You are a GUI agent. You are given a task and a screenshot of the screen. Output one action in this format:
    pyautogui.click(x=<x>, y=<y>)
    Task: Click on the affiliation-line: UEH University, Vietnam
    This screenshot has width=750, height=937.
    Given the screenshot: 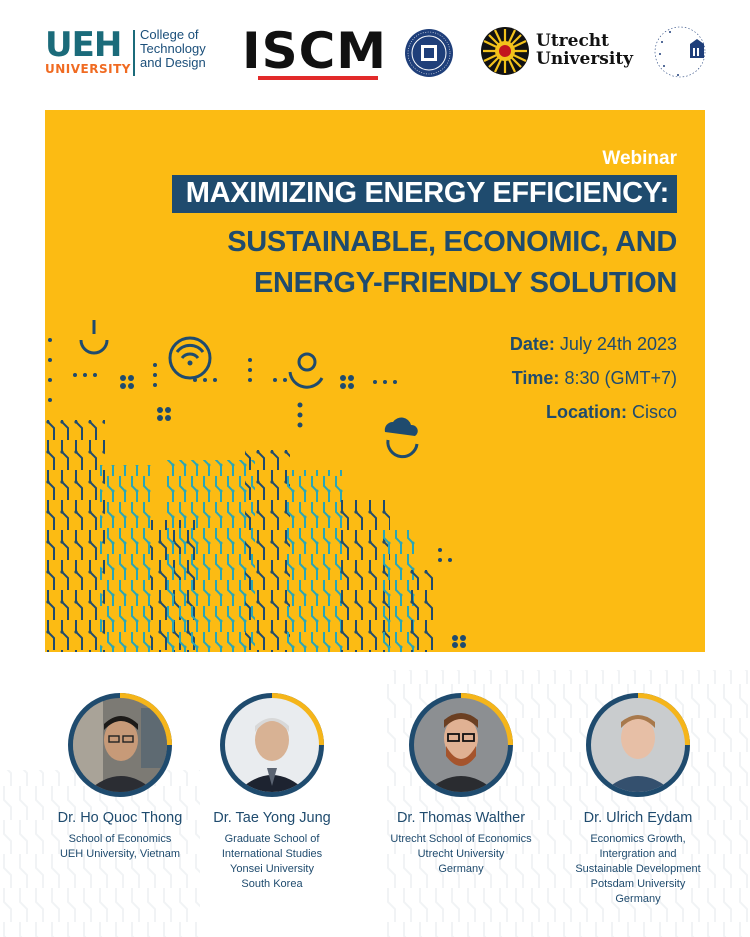 What is the action you would take?
    pyautogui.click(x=120, y=854)
    